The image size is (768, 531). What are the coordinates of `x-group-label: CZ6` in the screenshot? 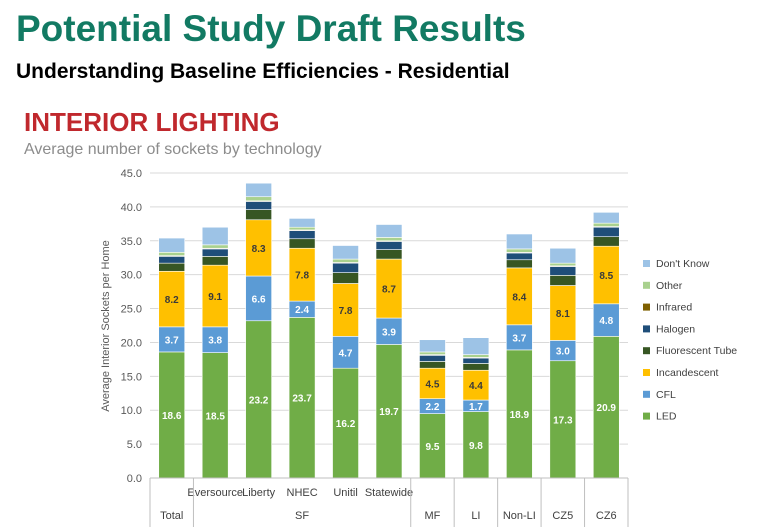 It's located at (606, 516).